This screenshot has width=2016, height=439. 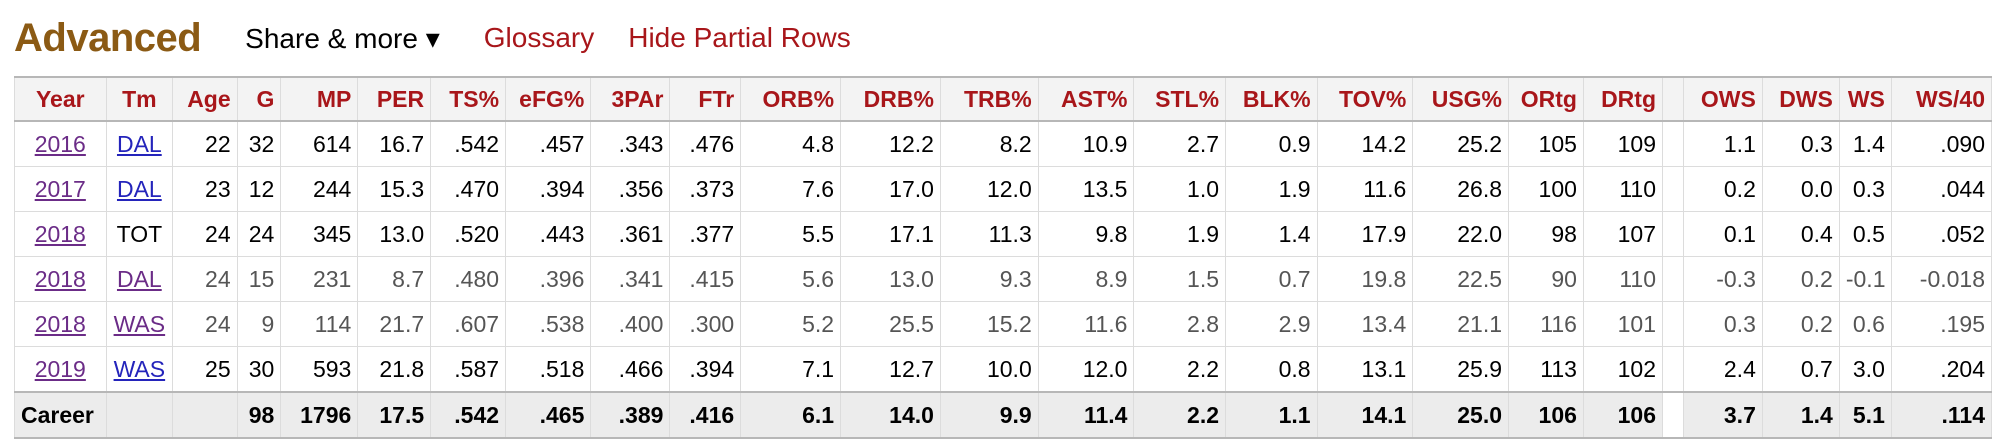 I want to click on col-header-ws40: WS/40, so click(x=1941, y=99).